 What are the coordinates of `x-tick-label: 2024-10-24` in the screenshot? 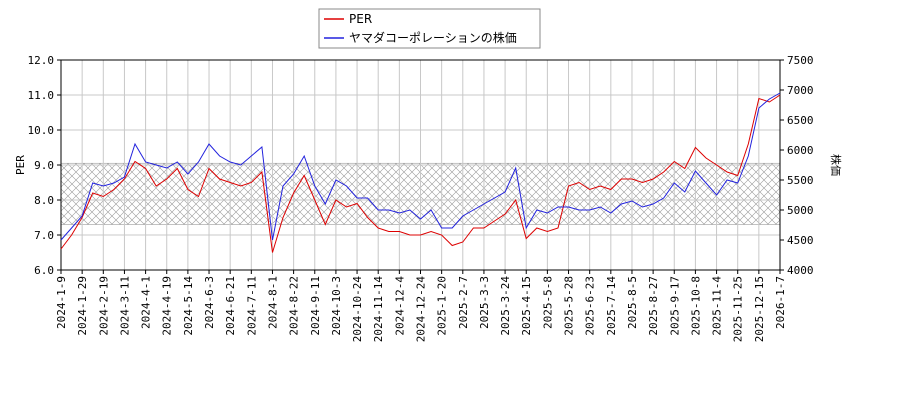 It's located at (357, 309).